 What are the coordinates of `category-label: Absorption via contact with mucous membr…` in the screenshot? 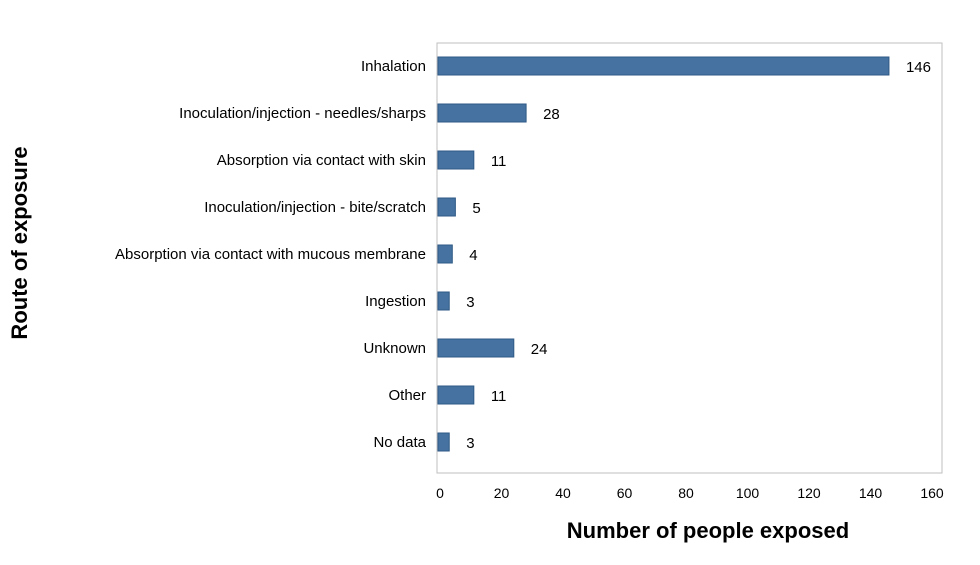 It's located at (270, 254).